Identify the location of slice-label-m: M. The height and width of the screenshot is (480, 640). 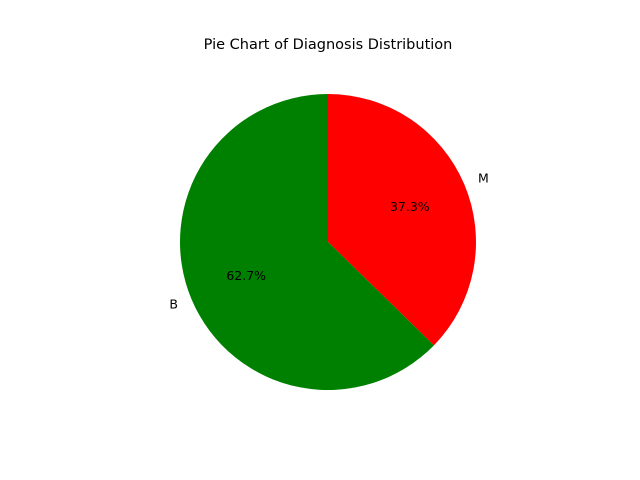
(483, 177).